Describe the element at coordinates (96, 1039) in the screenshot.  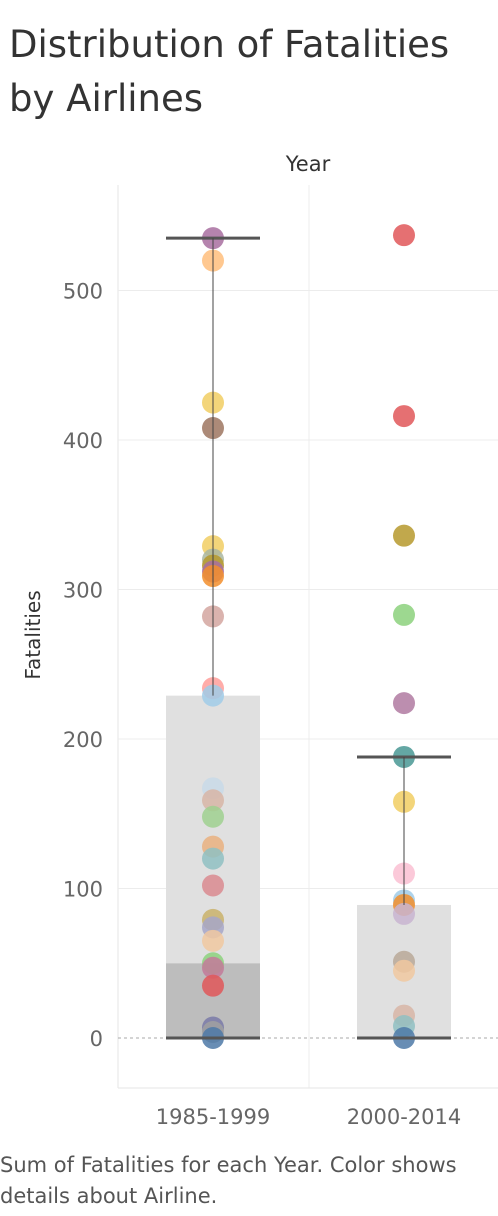
I see `y-tick-label: 0` at that location.